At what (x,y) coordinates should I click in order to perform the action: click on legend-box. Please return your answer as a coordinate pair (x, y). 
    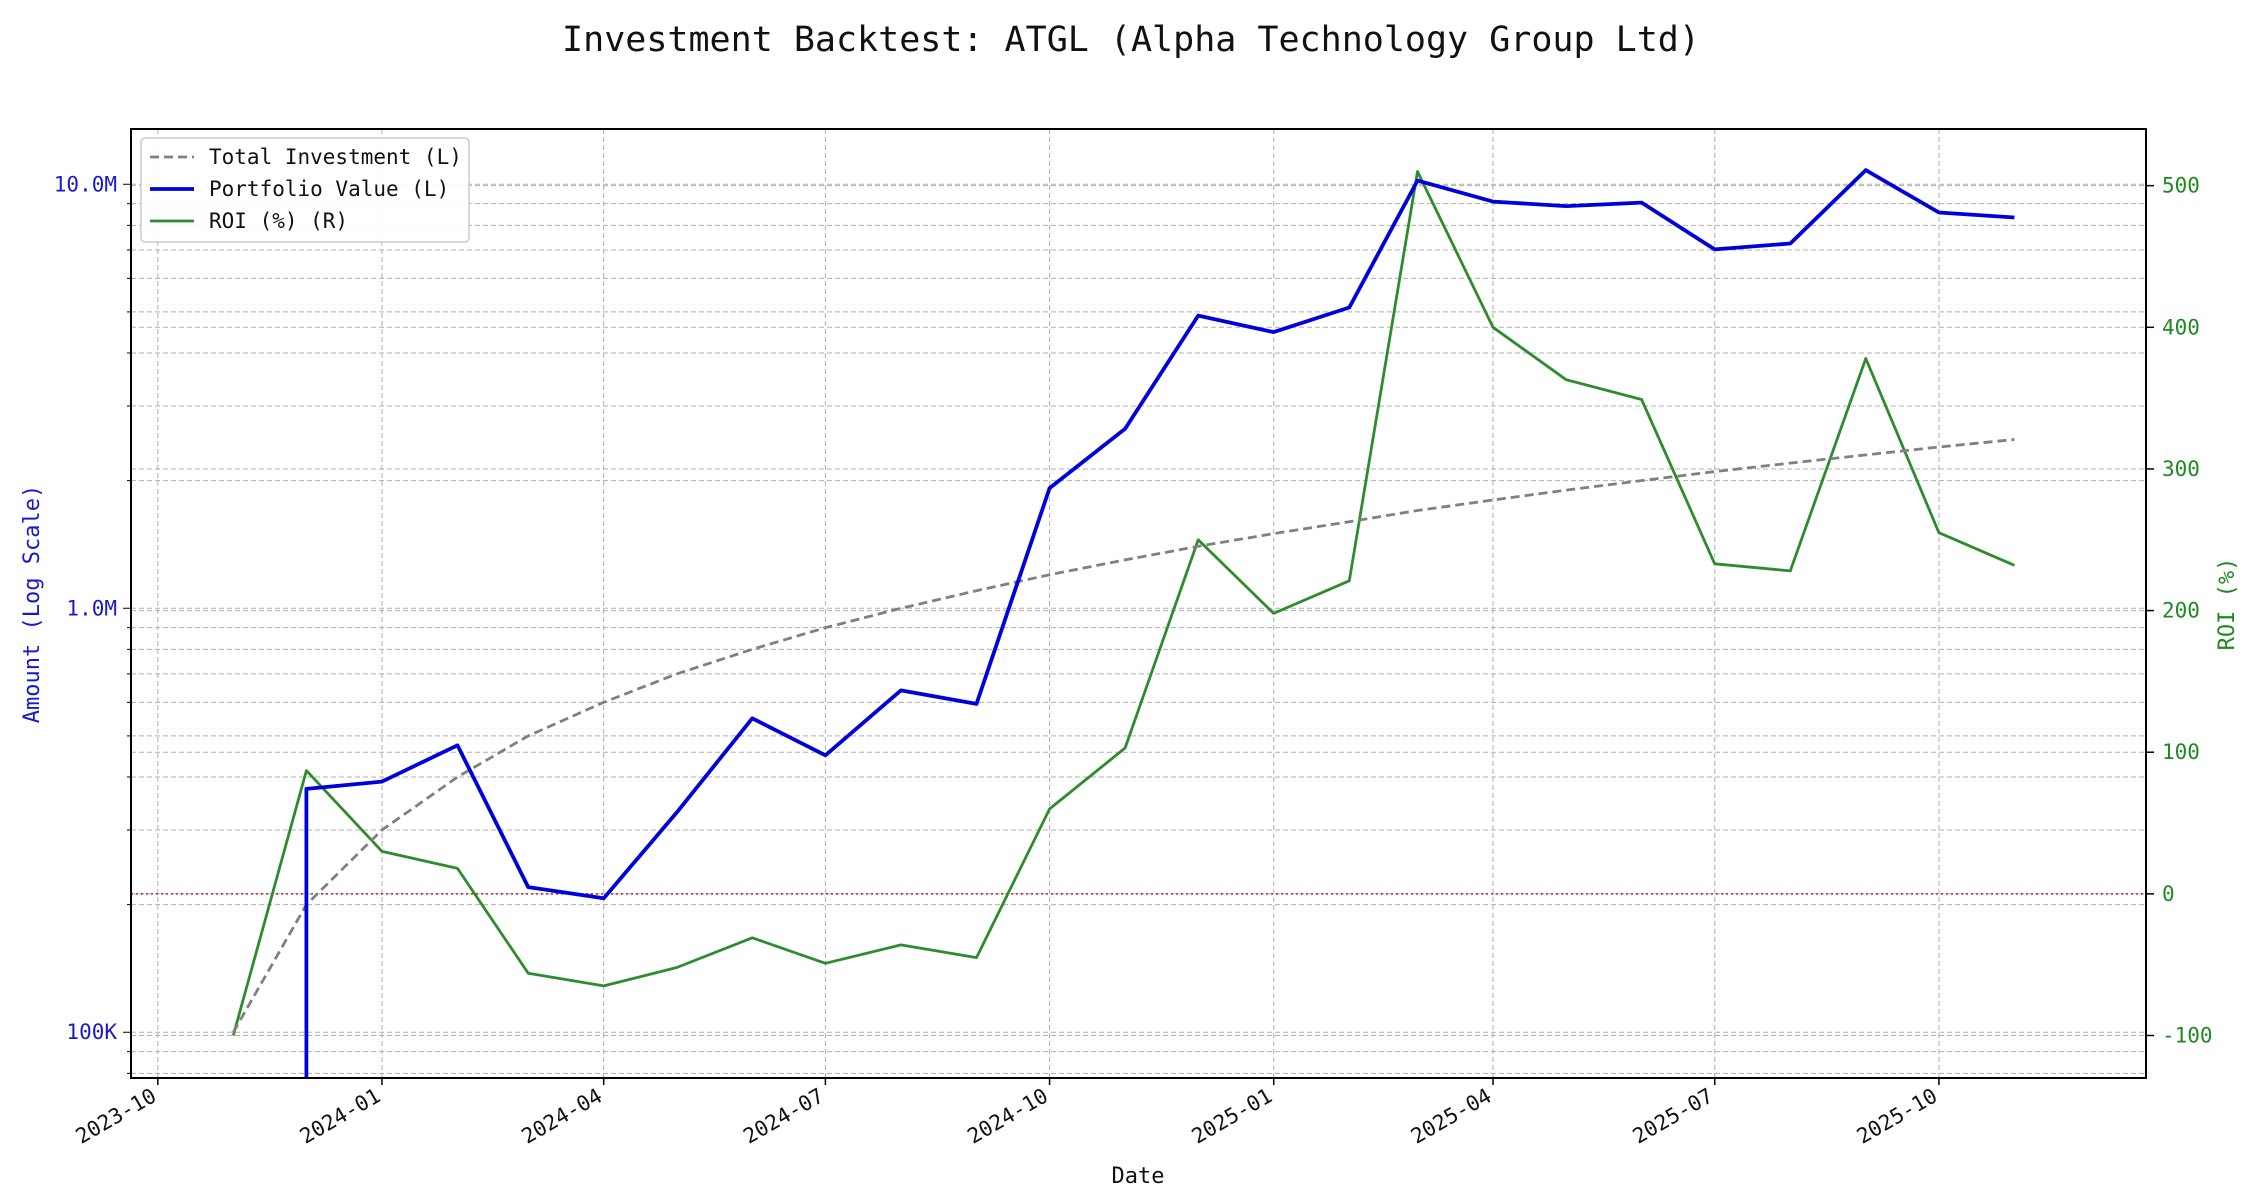
    Looking at the image, I should click on (305, 190).